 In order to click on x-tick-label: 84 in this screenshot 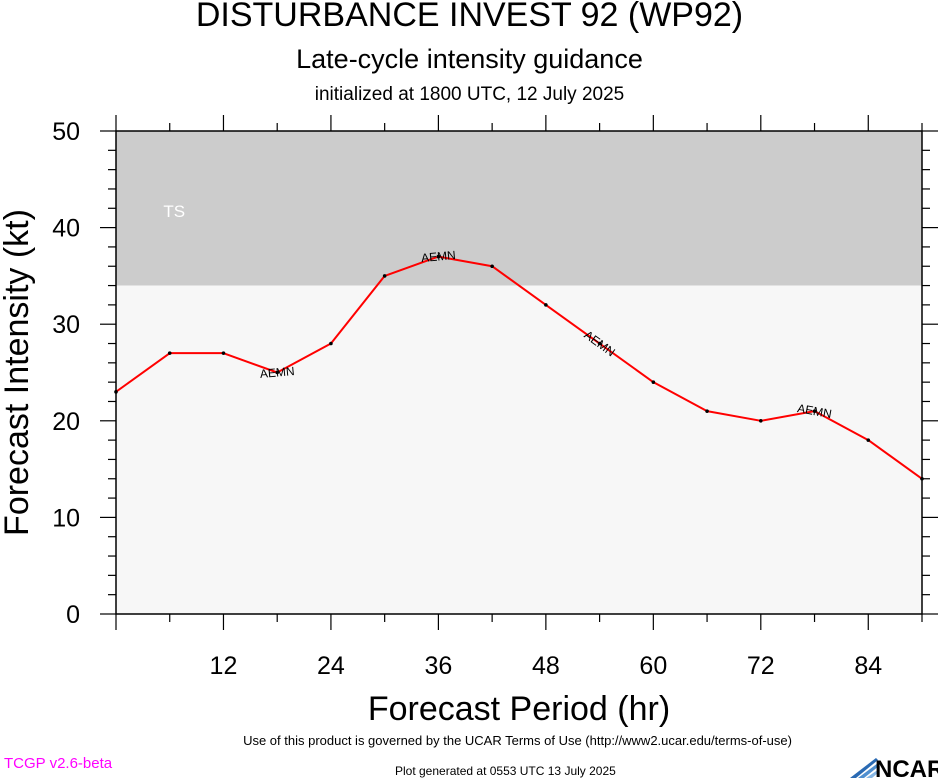, I will do `click(868, 666)`.